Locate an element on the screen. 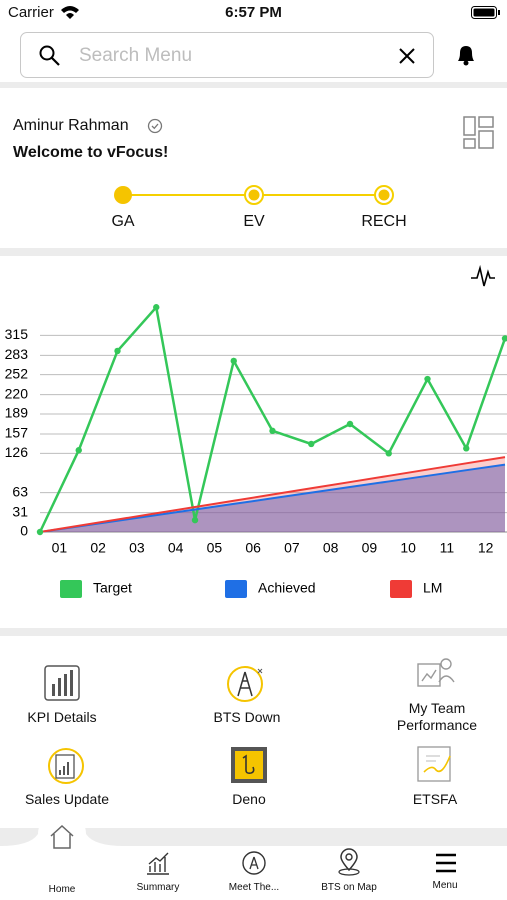 The width and height of the screenshot is (507, 900). verified-icon is located at coordinates (155, 126).